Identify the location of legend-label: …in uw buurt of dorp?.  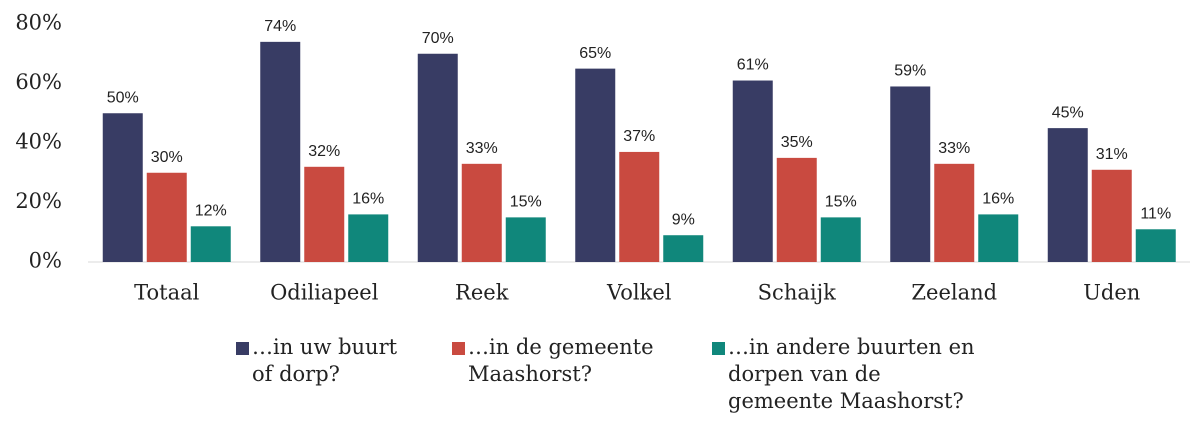
(325, 360).